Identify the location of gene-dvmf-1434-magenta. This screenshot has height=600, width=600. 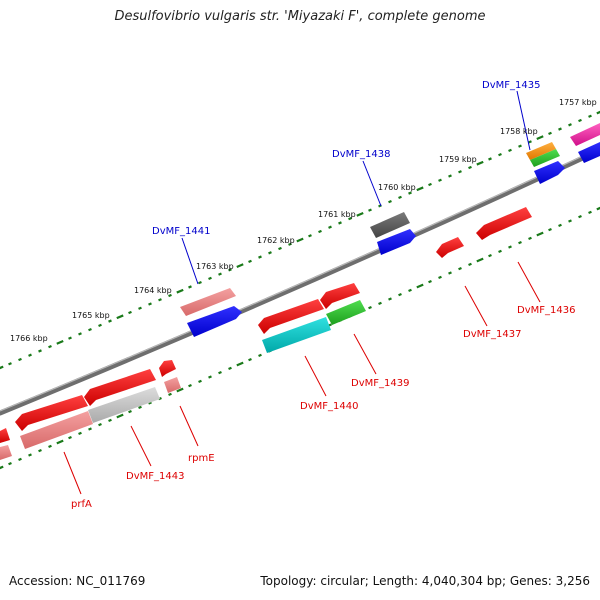
(585, 134).